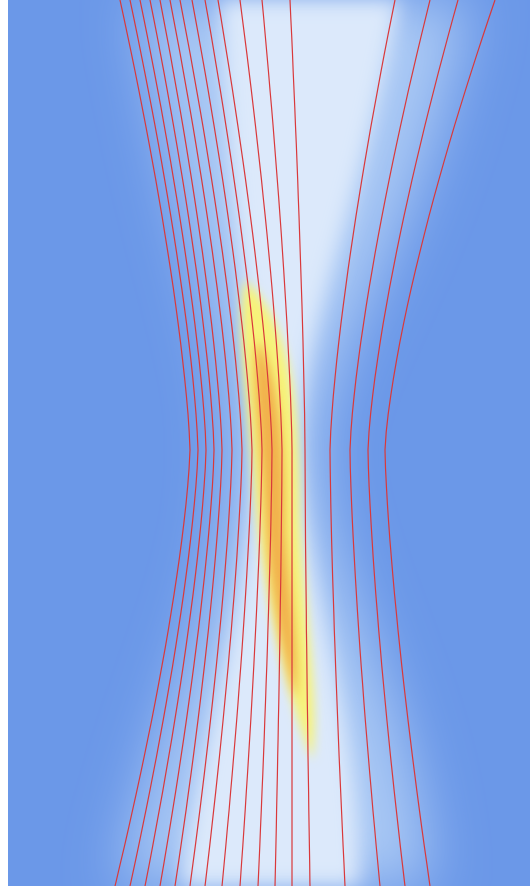 The height and width of the screenshot is (886, 530). Describe the element at coordinates (275, 520) in the screenshot. I see `core-orange` at that location.